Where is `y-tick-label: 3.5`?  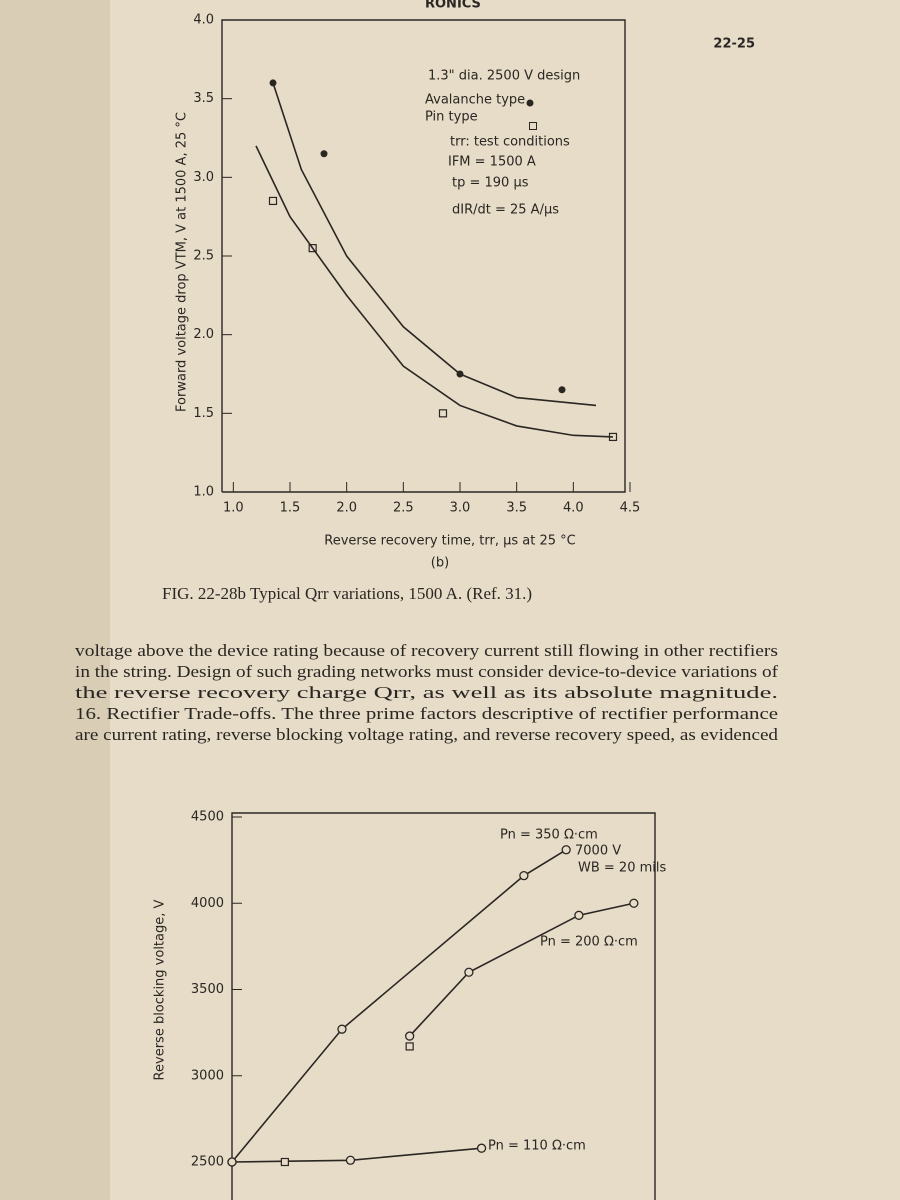 y-tick-label: 3.5 is located at coordinates (203, 98).